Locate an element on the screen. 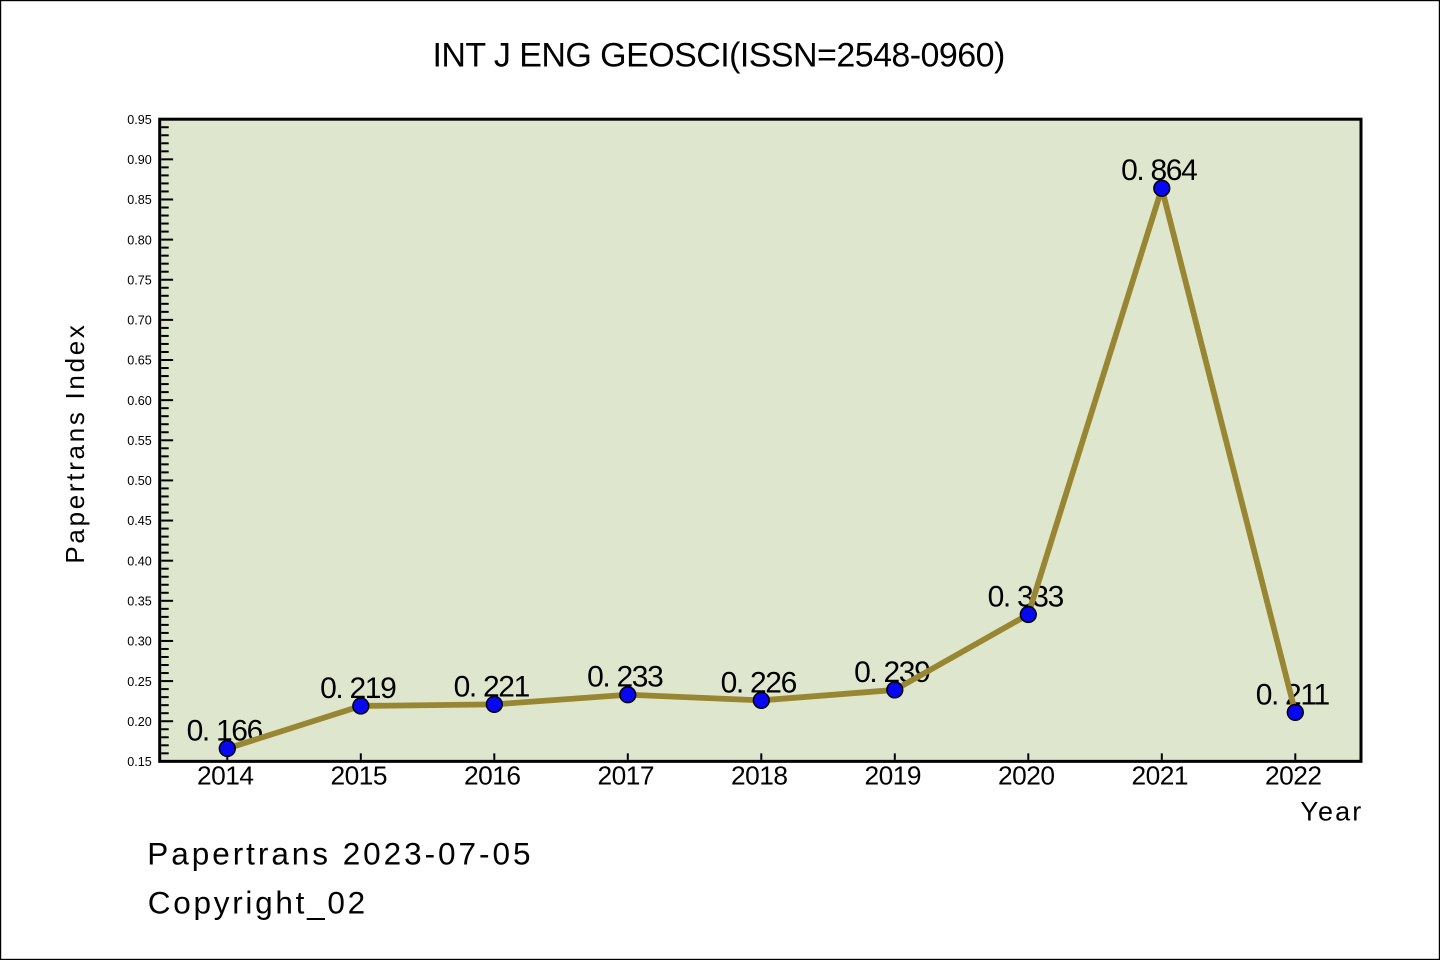 The width and height of the screenshot is (1440, 960). svg-text: 0.80 is located at coordinates (139, 240).